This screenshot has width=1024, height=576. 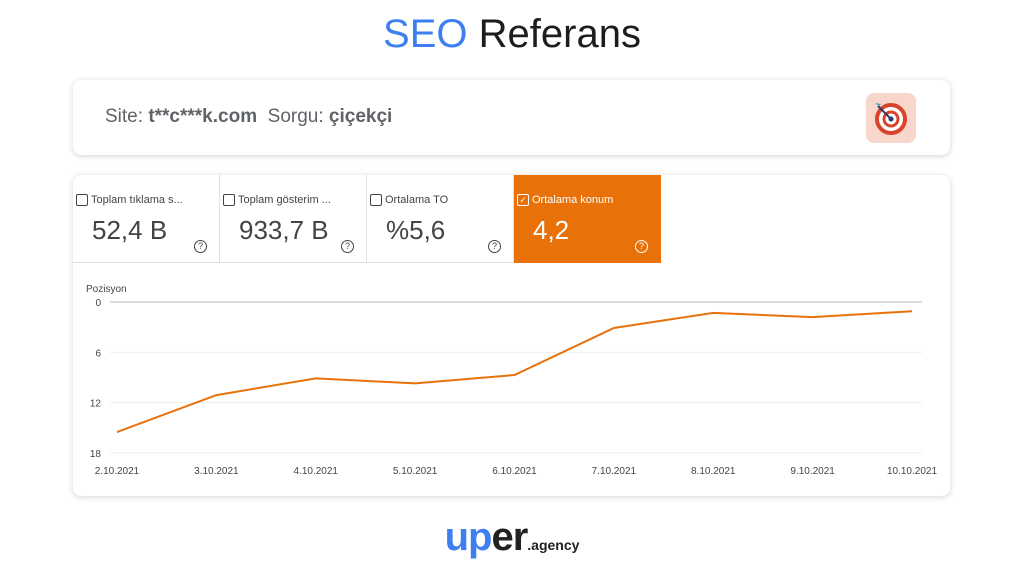 I want to click on target-icon, so click(x=891, y=118).